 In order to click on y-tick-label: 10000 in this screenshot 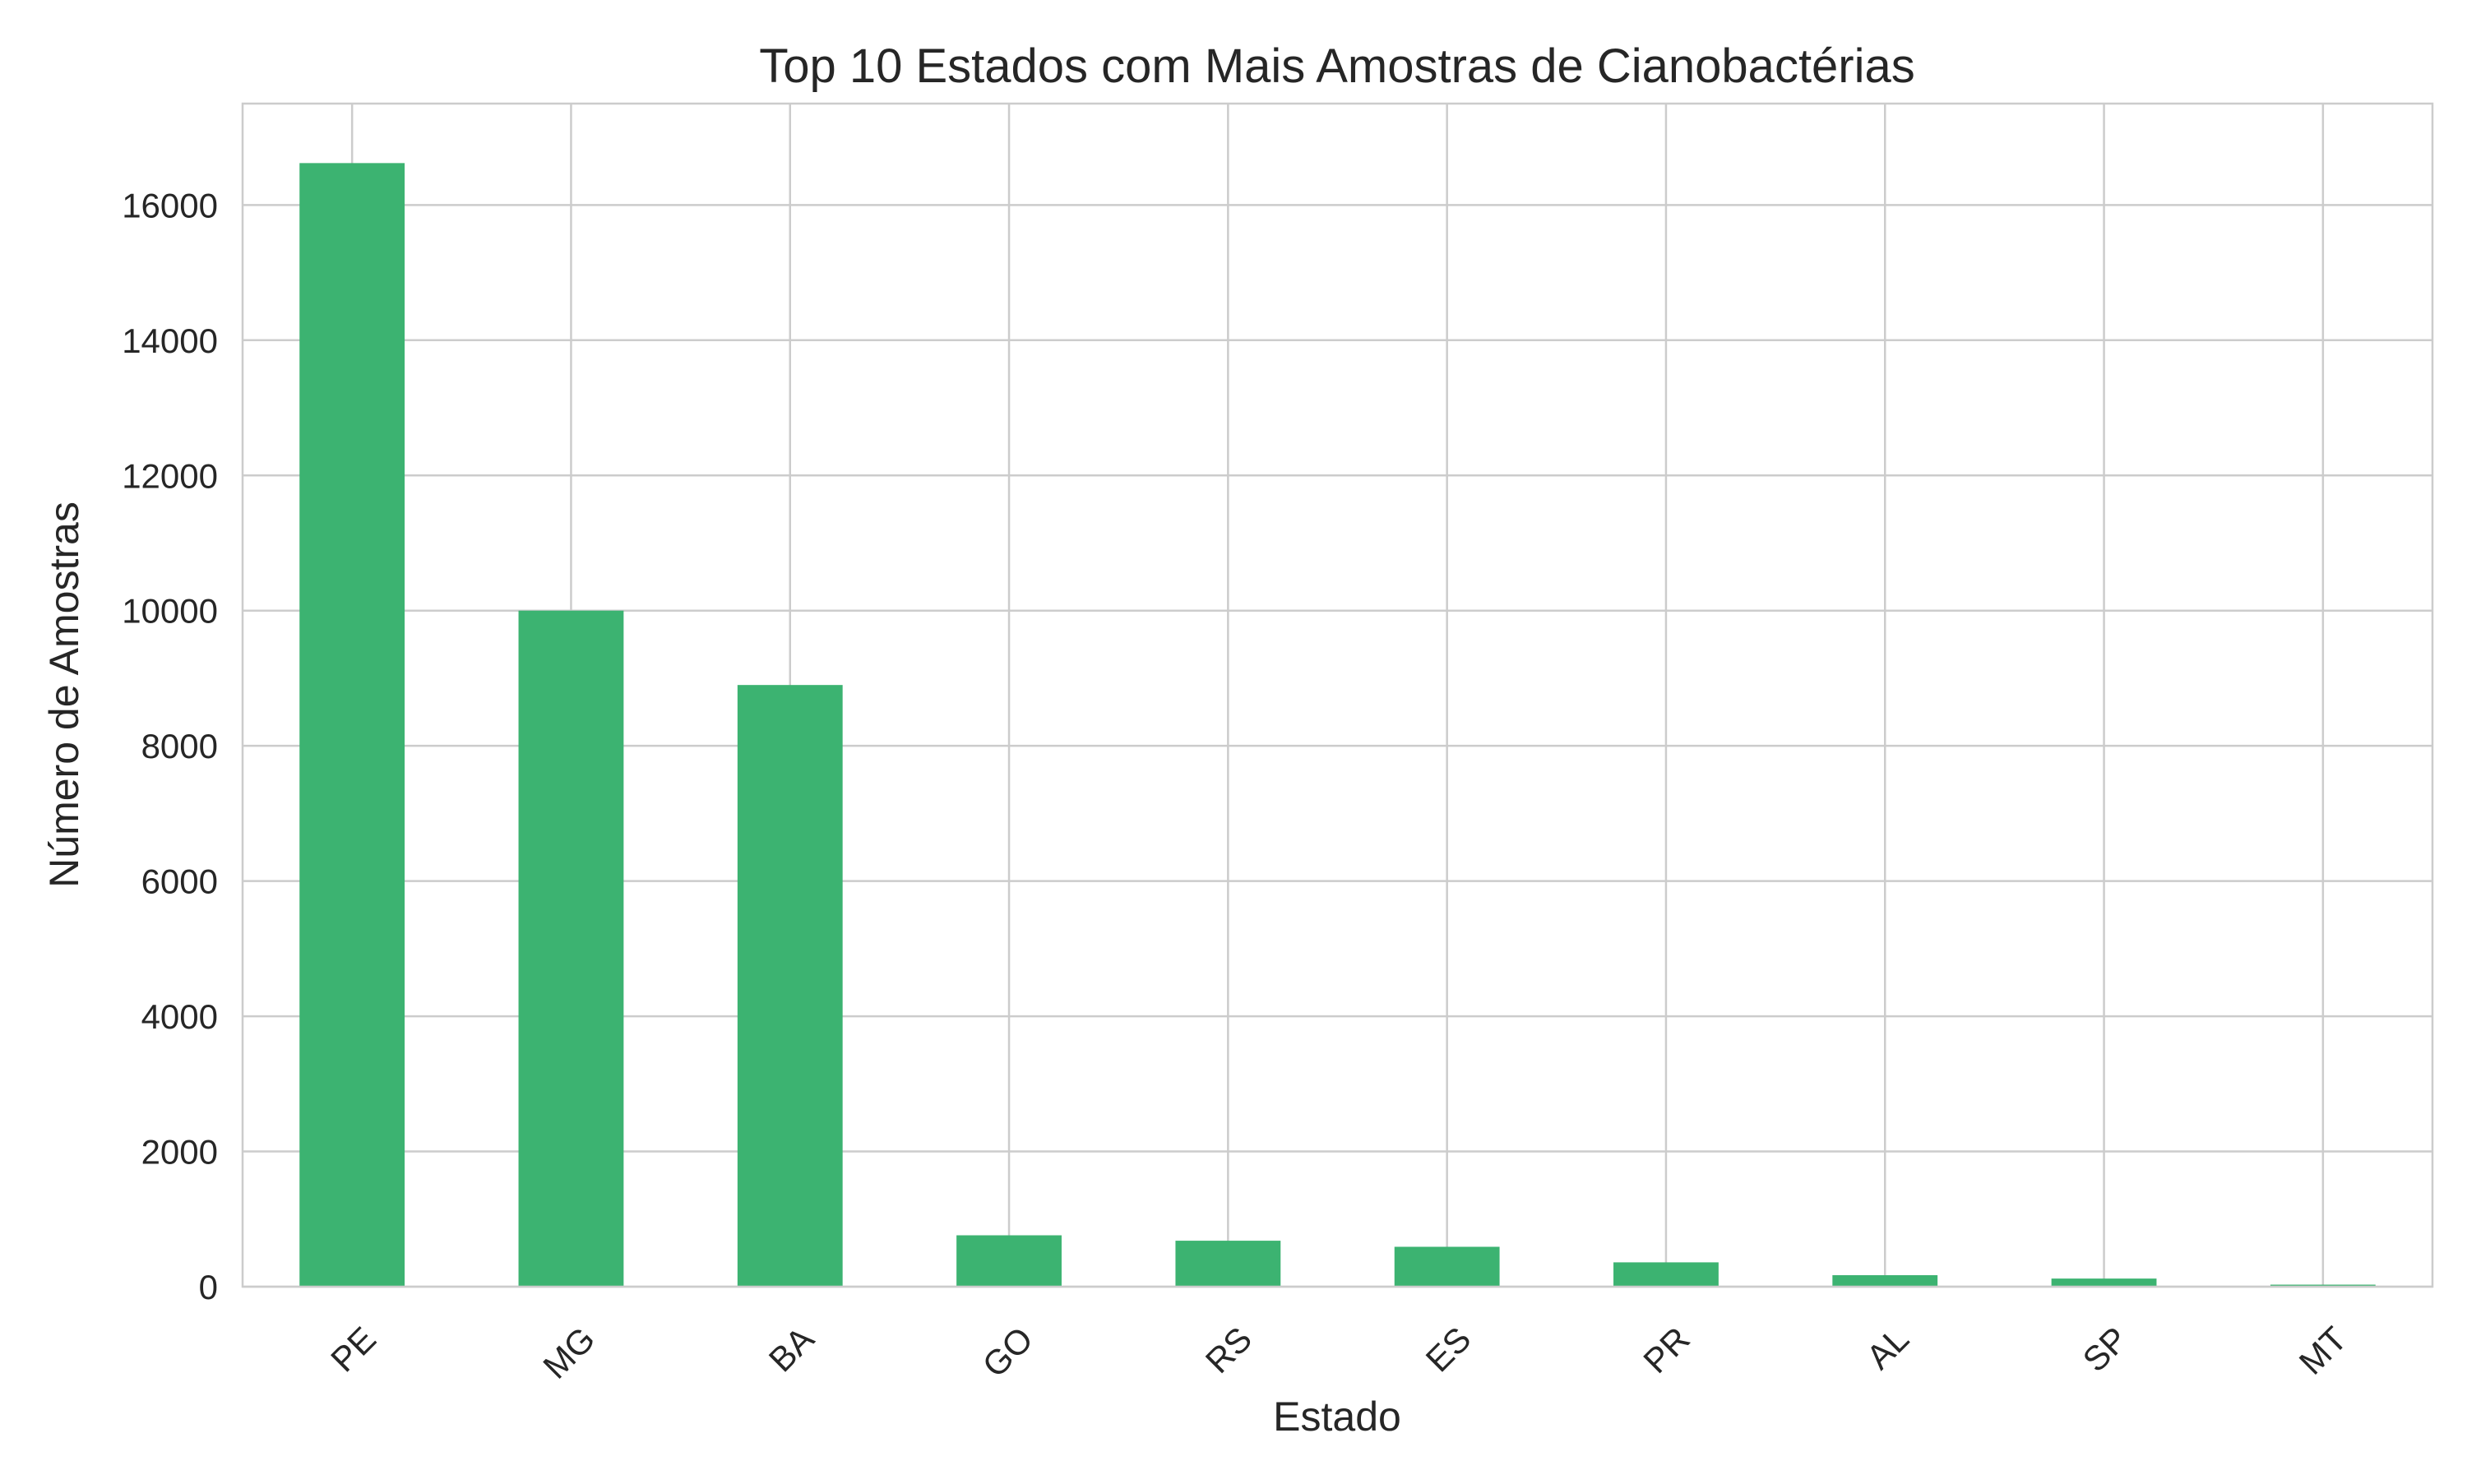, I will do `click(170, 611)`.